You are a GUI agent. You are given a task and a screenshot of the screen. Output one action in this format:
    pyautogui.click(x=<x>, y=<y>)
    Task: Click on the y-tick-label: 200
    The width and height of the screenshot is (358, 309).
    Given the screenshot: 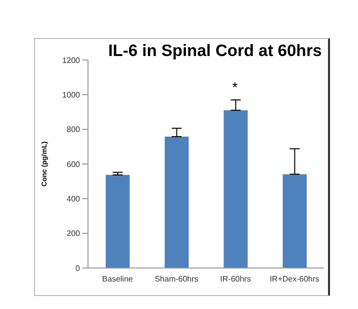 What is the action you would take?
    pyautogui.click(x=73, y=233)
    